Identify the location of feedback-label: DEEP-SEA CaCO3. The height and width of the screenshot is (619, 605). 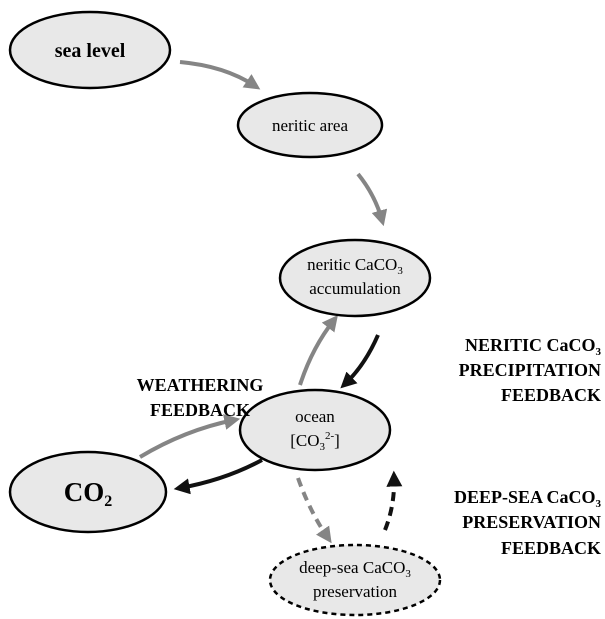
(528, 498).